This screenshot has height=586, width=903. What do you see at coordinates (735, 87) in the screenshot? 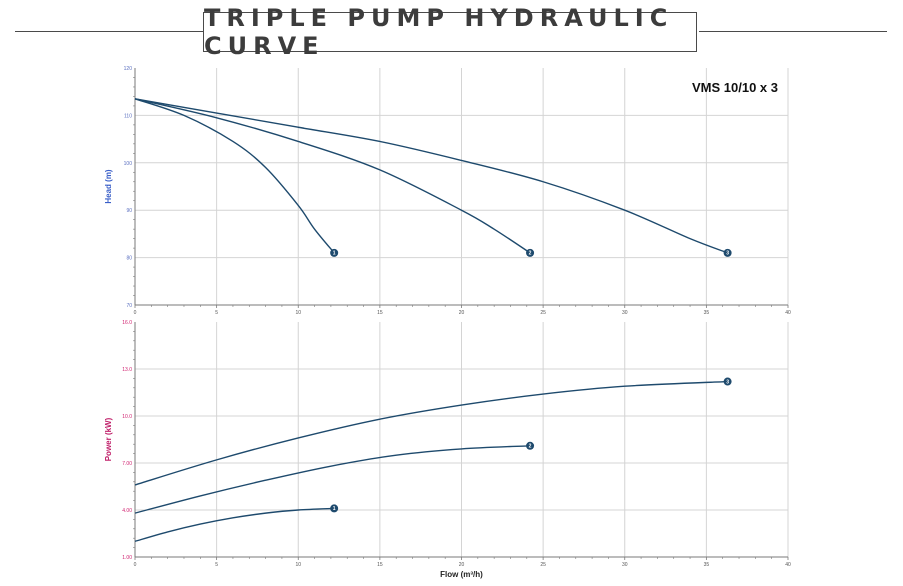
I see `model-label: VMS 10/10 x 3` at bounding box center [735, 87].